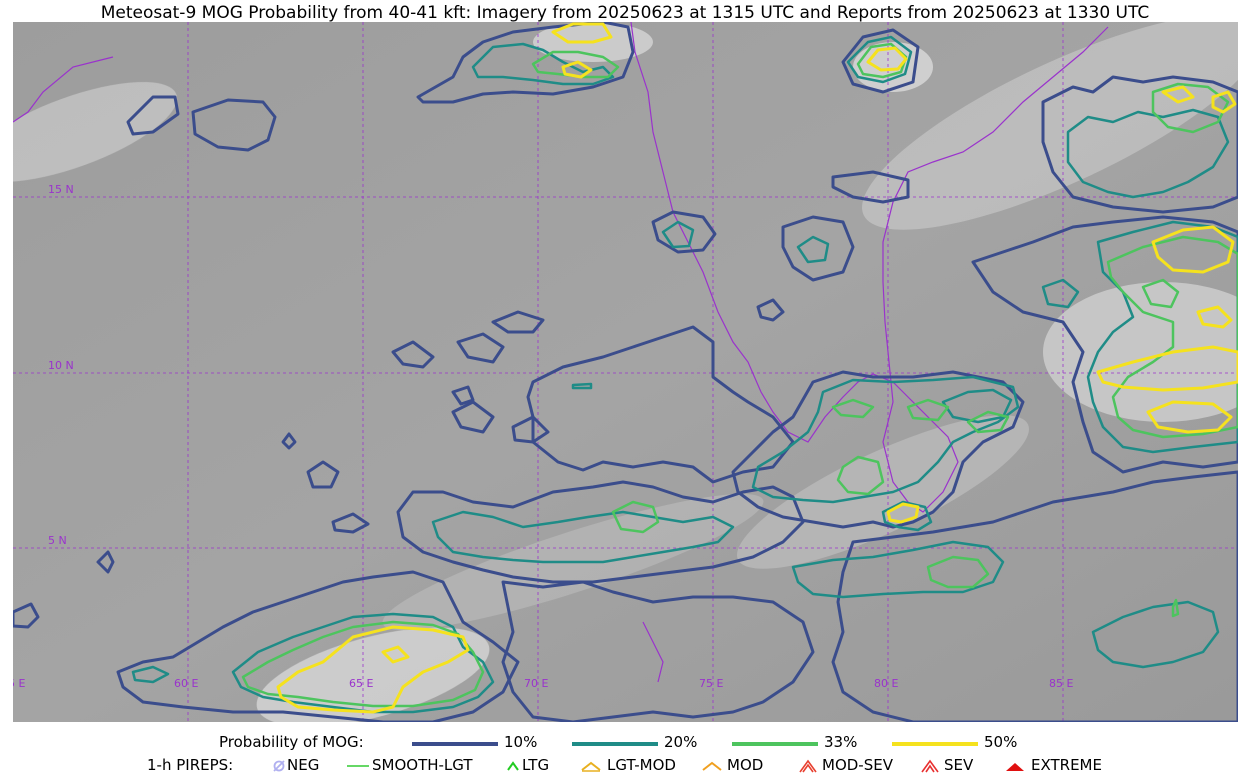 The height and width of the screenshot is (782, 1250). What do you see at coordinates (61, 365) in the screenshot?
I see `lat-label-10n: 10 N` at bounding box center [61, 365].